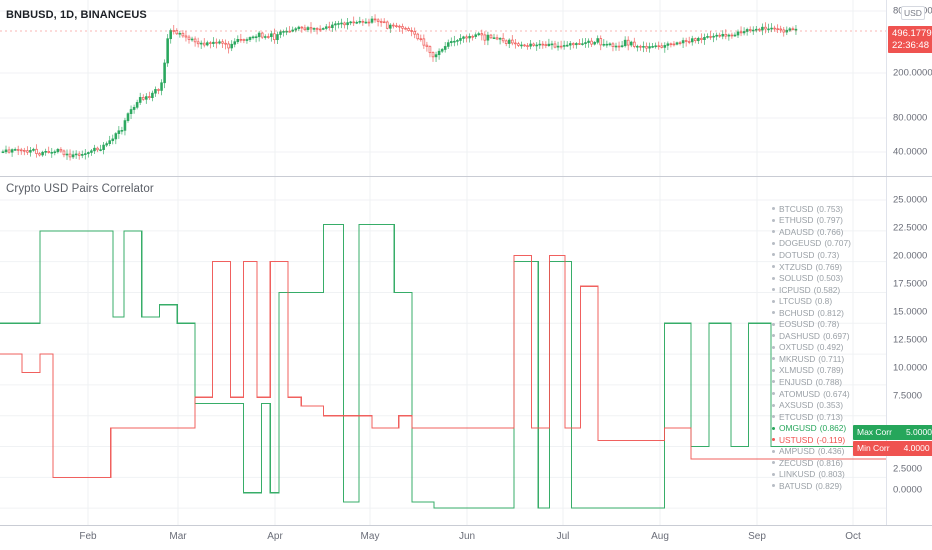 The image size is (932, 550). What do you see at coordinates (797, 312) in the screenshot?
I see `legend-symbol: BCHUSD` at bounding box center [797, 312].